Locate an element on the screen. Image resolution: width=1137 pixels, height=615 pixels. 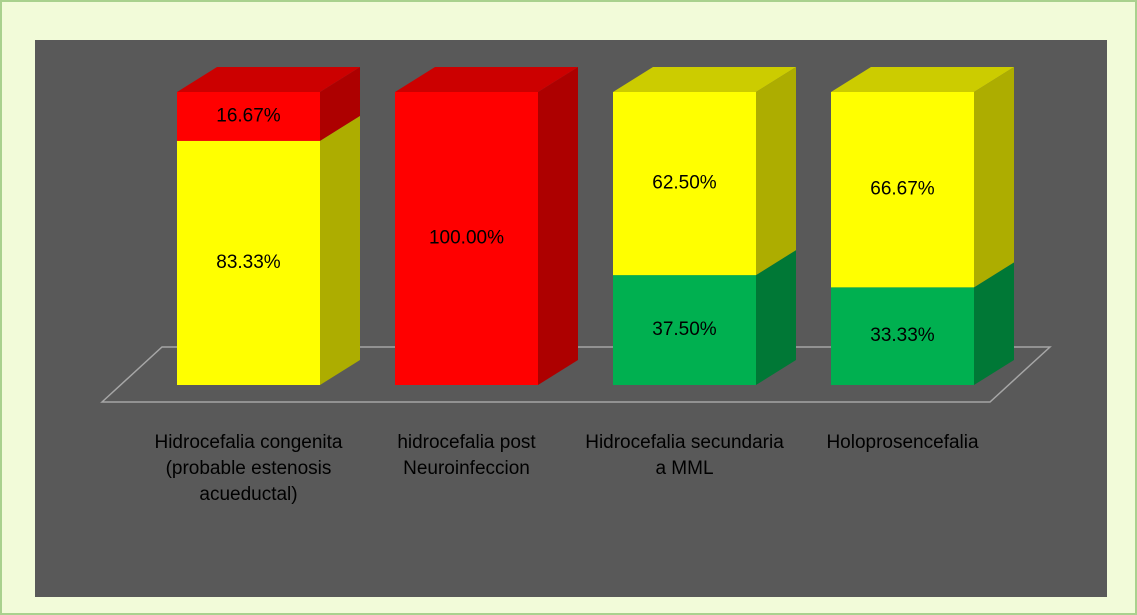
floor is located at coordinates (576, 374).